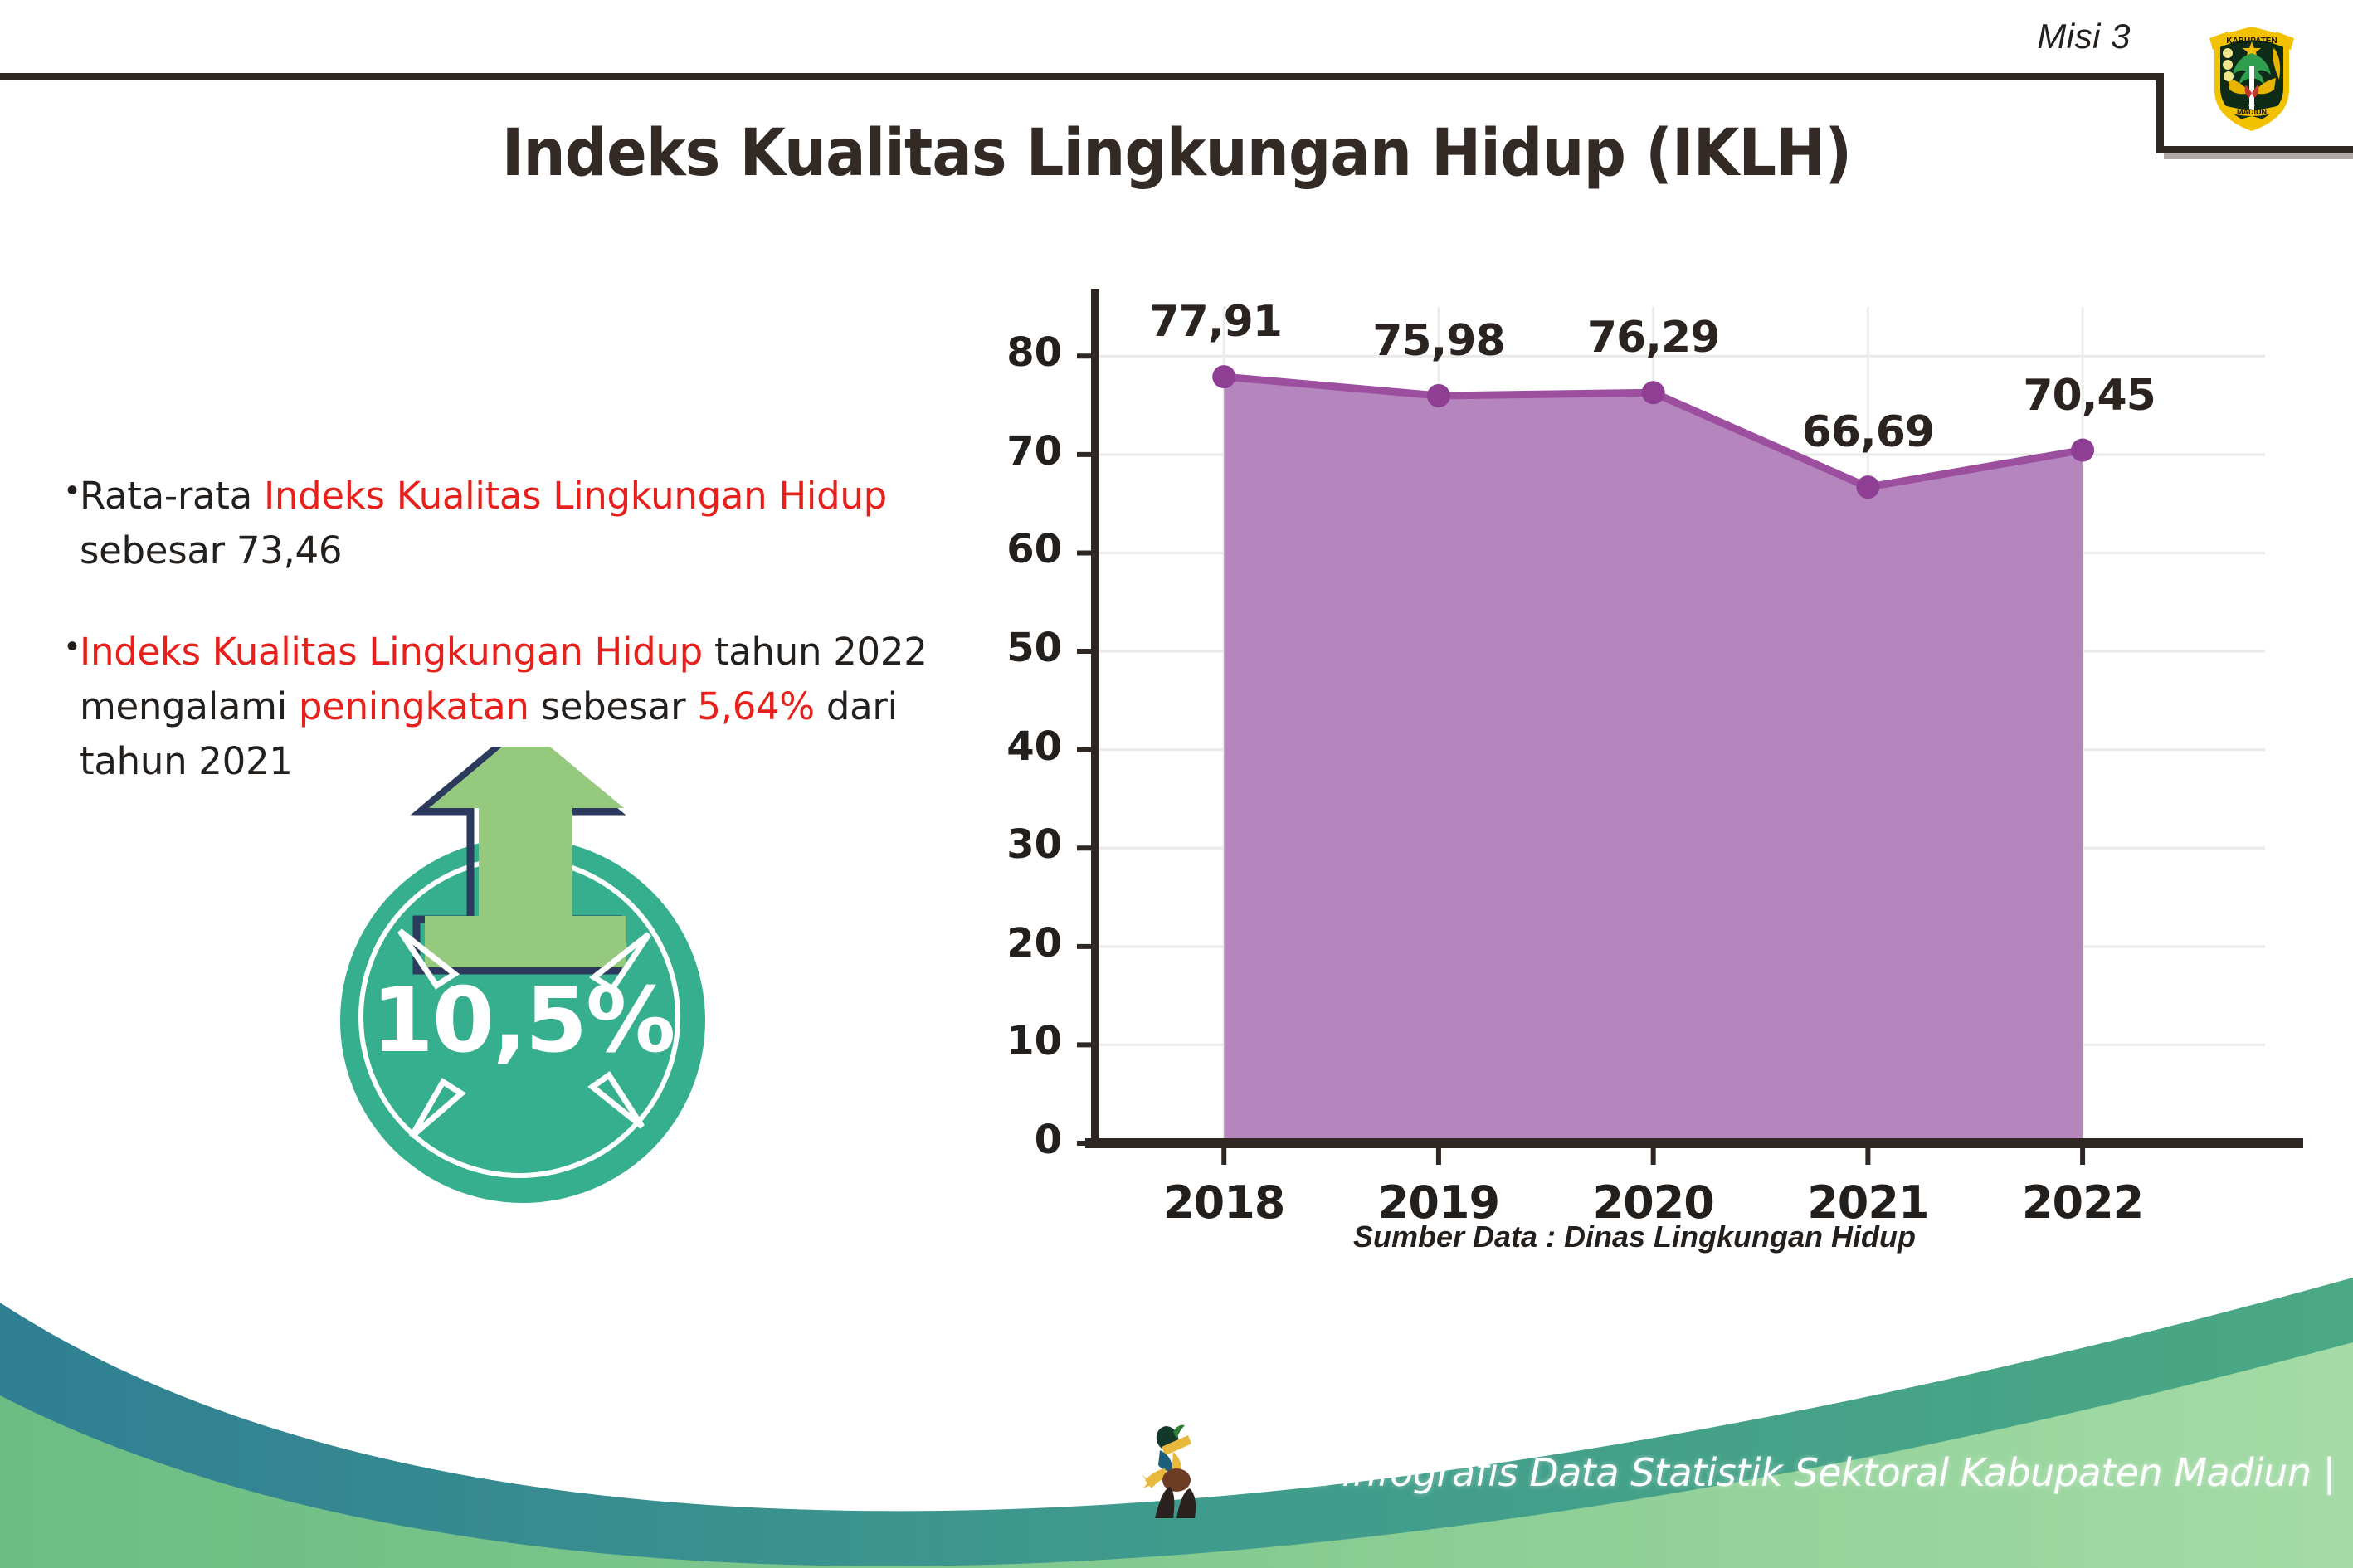 The height and width of the screenshot is (1568, 2353). I want to click on mission-label: Misi 3, so click(2084, 36).